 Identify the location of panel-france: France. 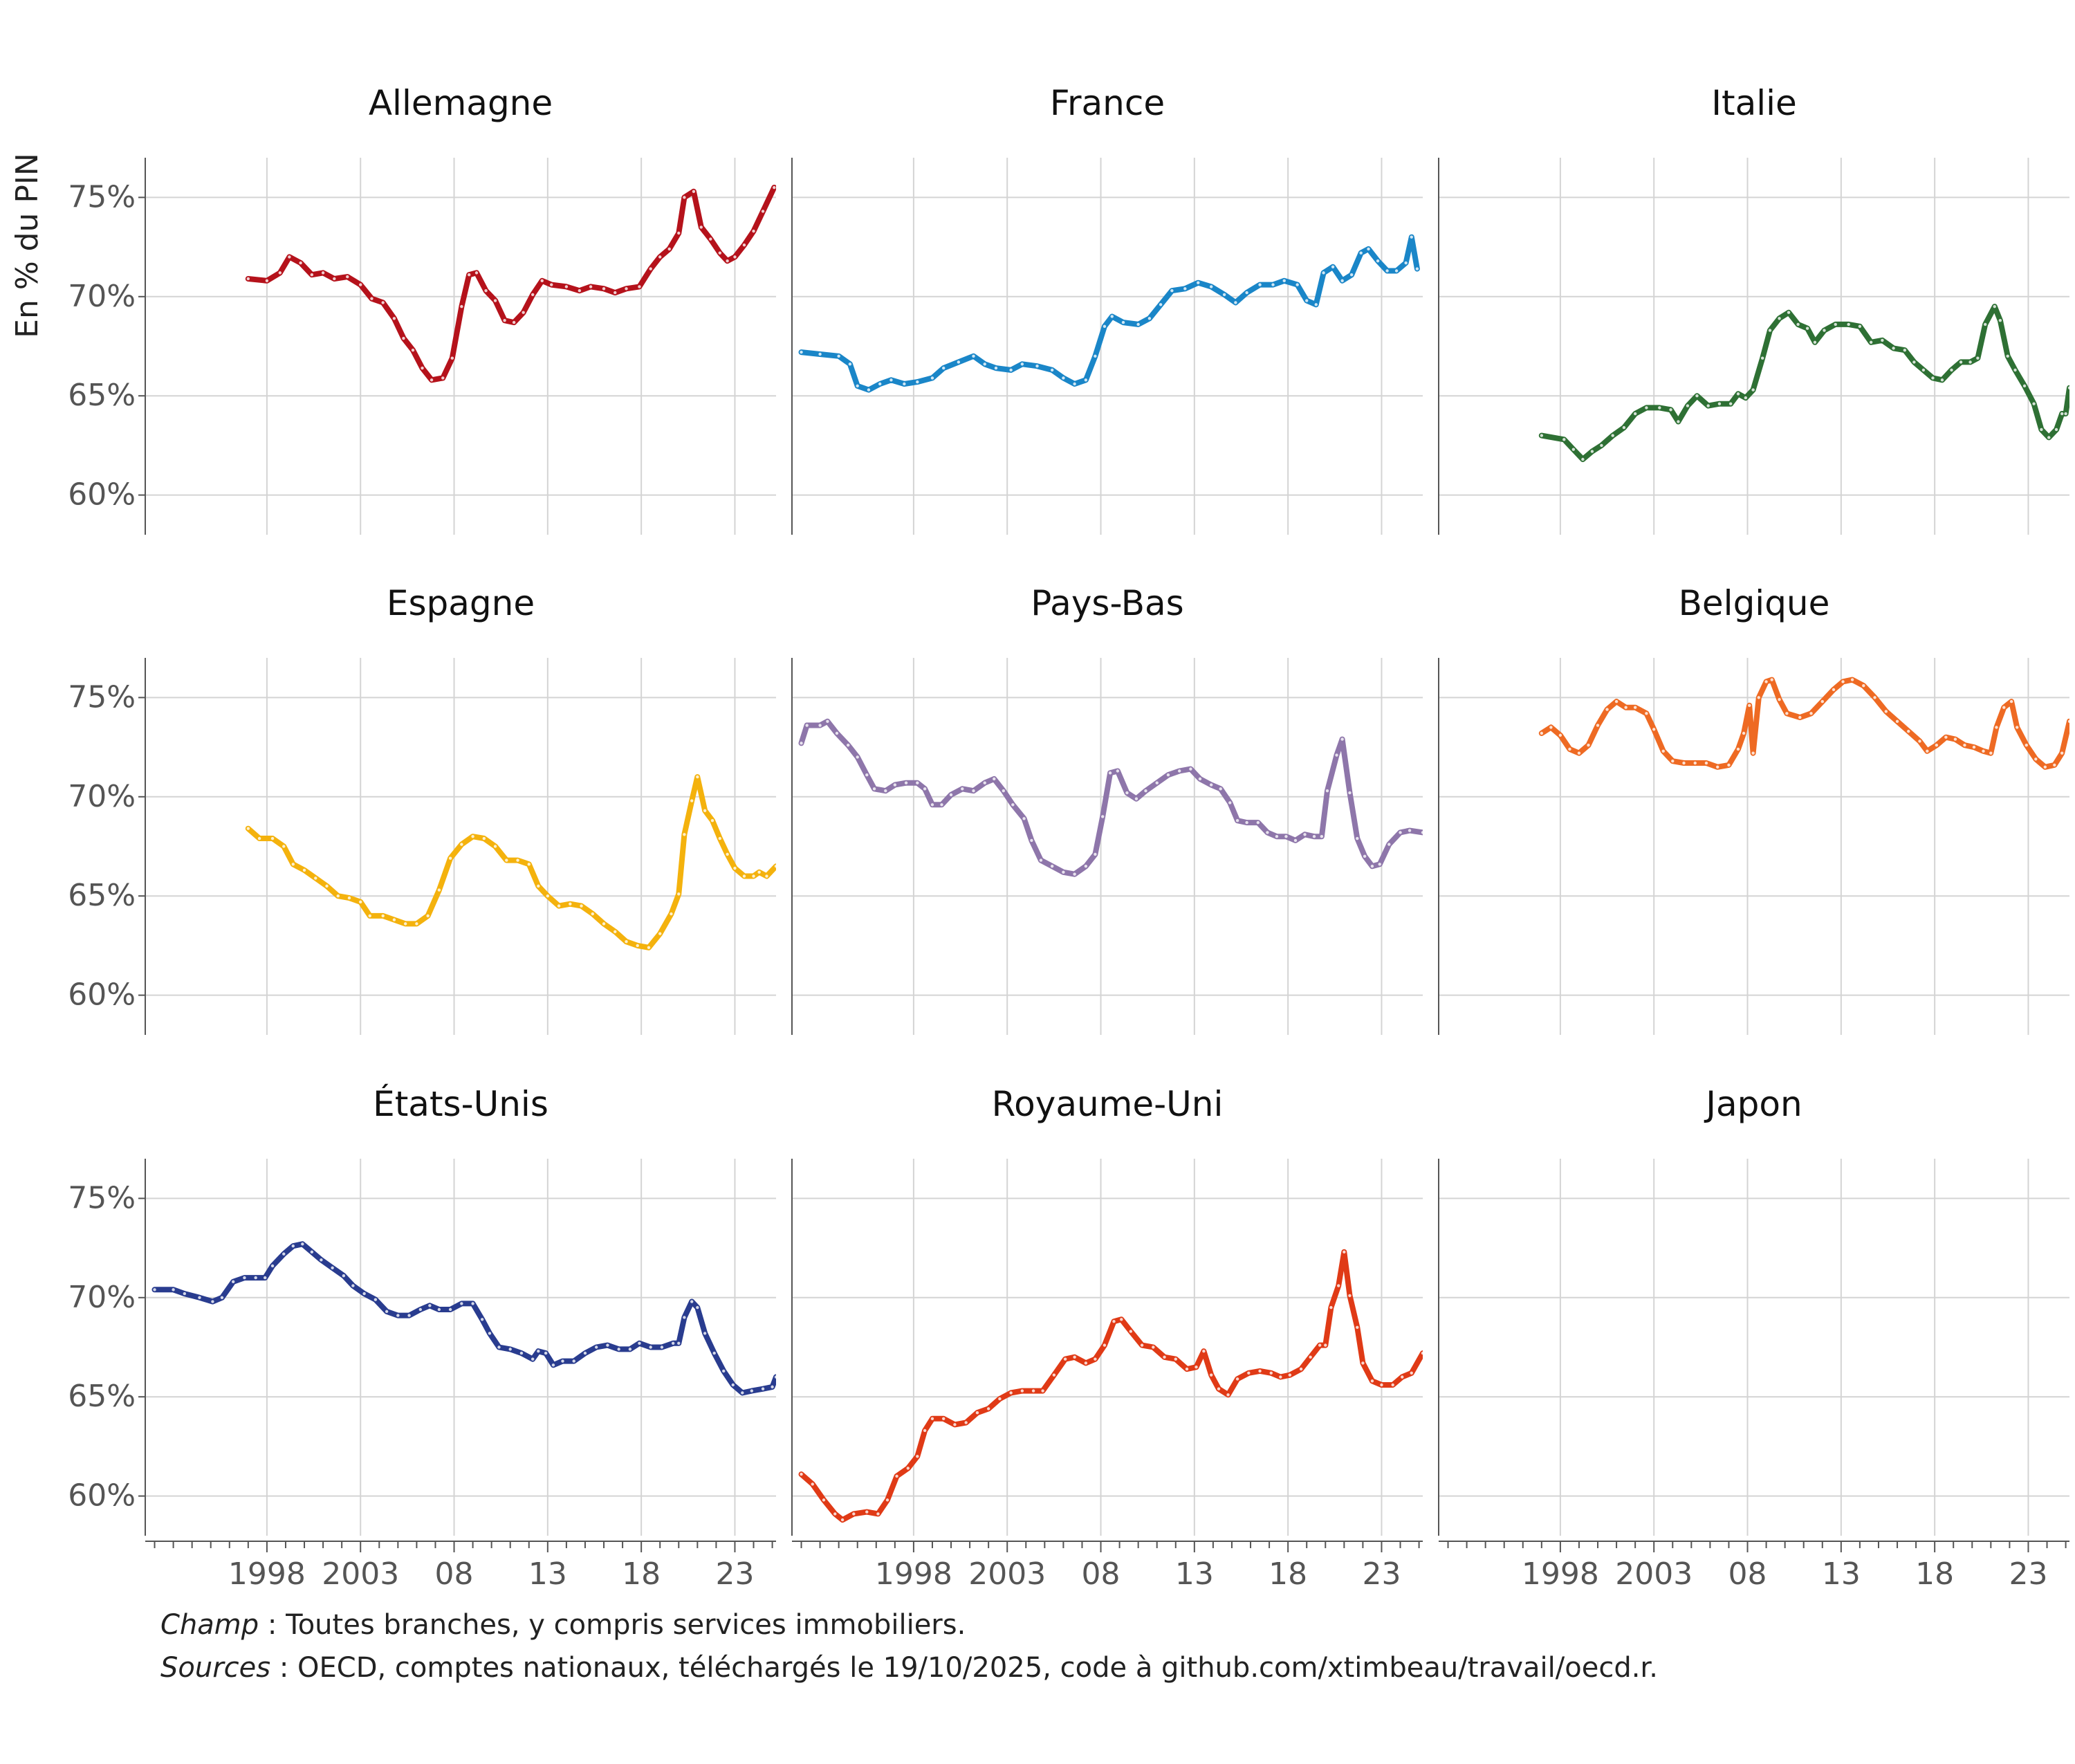
(1107, 309).